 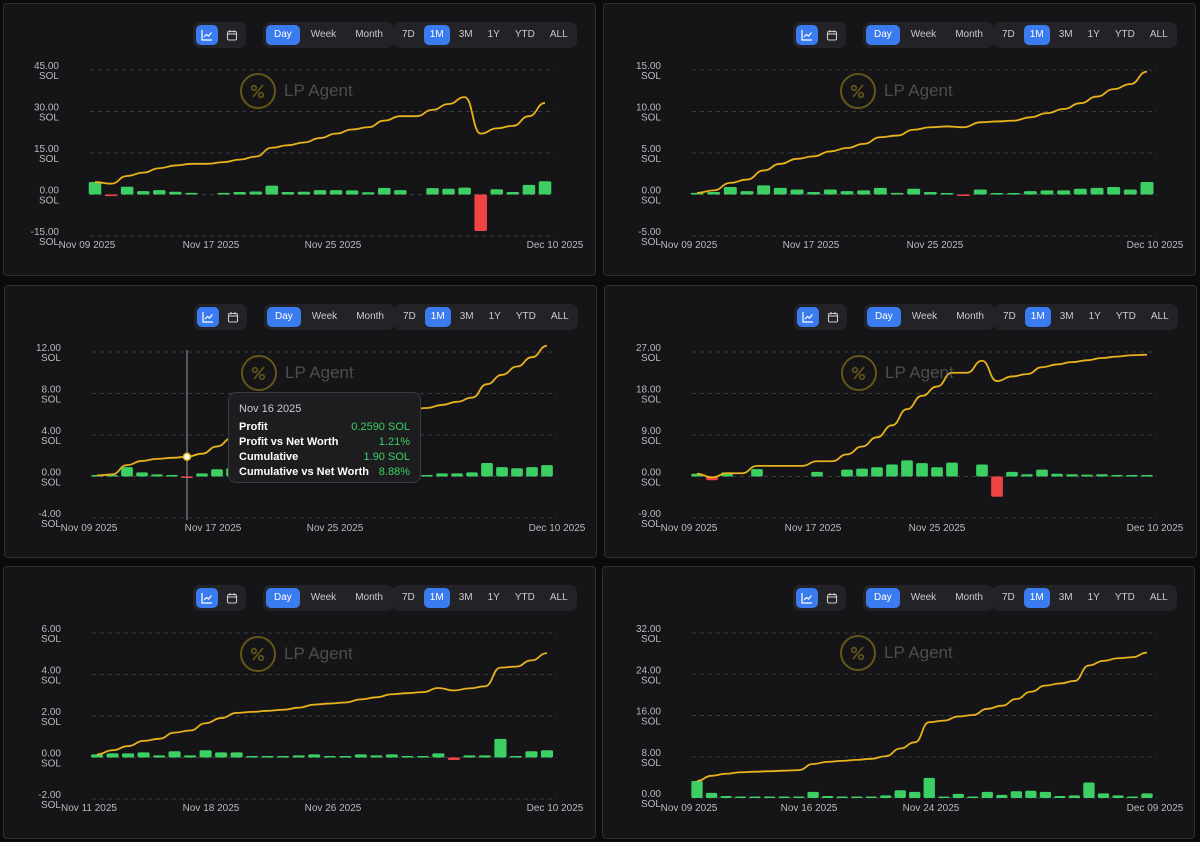 What do you see at coordinates (283, 35) in the screenshot?
I see `group-day-button: Day` at bounding box center [283, 35].